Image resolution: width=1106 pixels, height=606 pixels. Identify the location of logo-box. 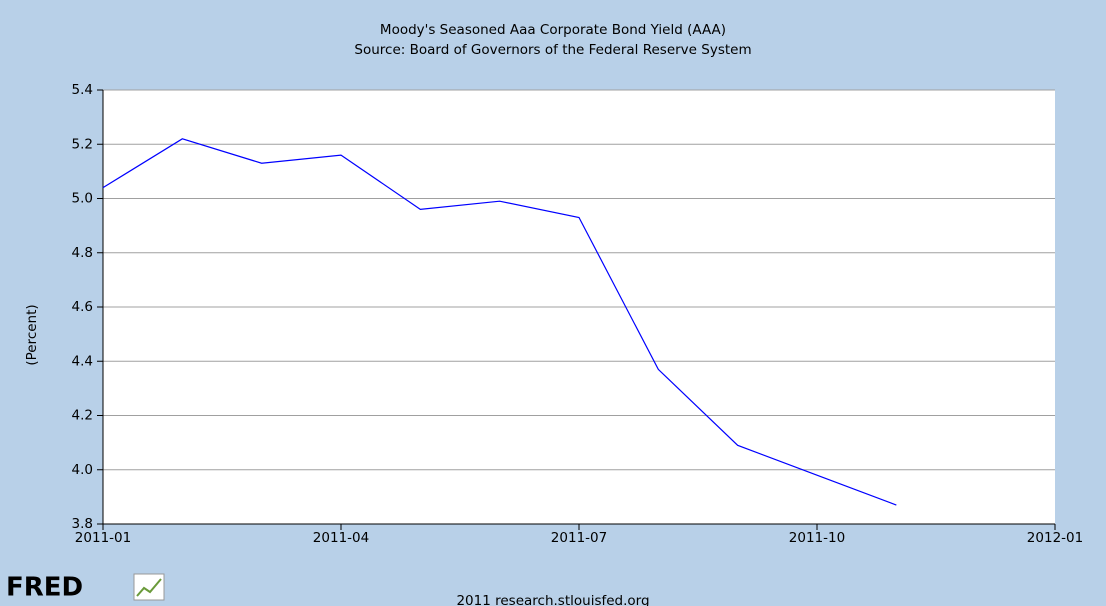
(149, 587).